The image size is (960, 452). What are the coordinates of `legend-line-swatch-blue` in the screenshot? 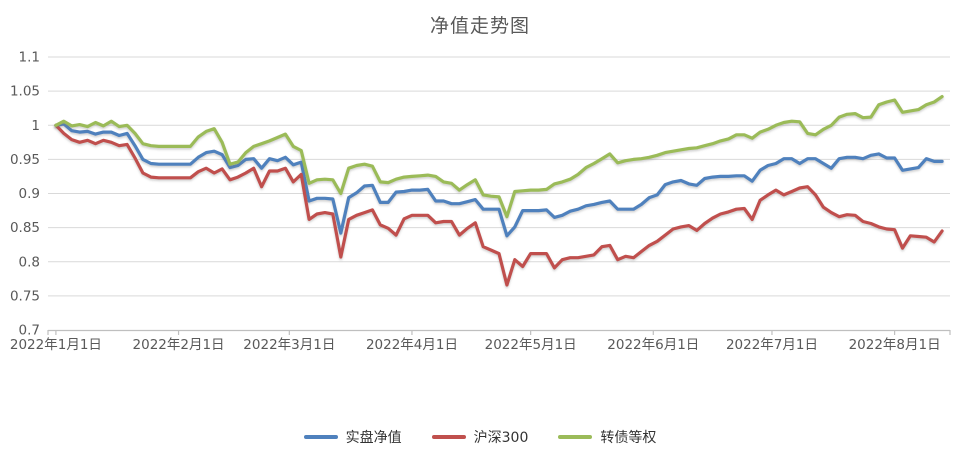 It's located at (320, 437).